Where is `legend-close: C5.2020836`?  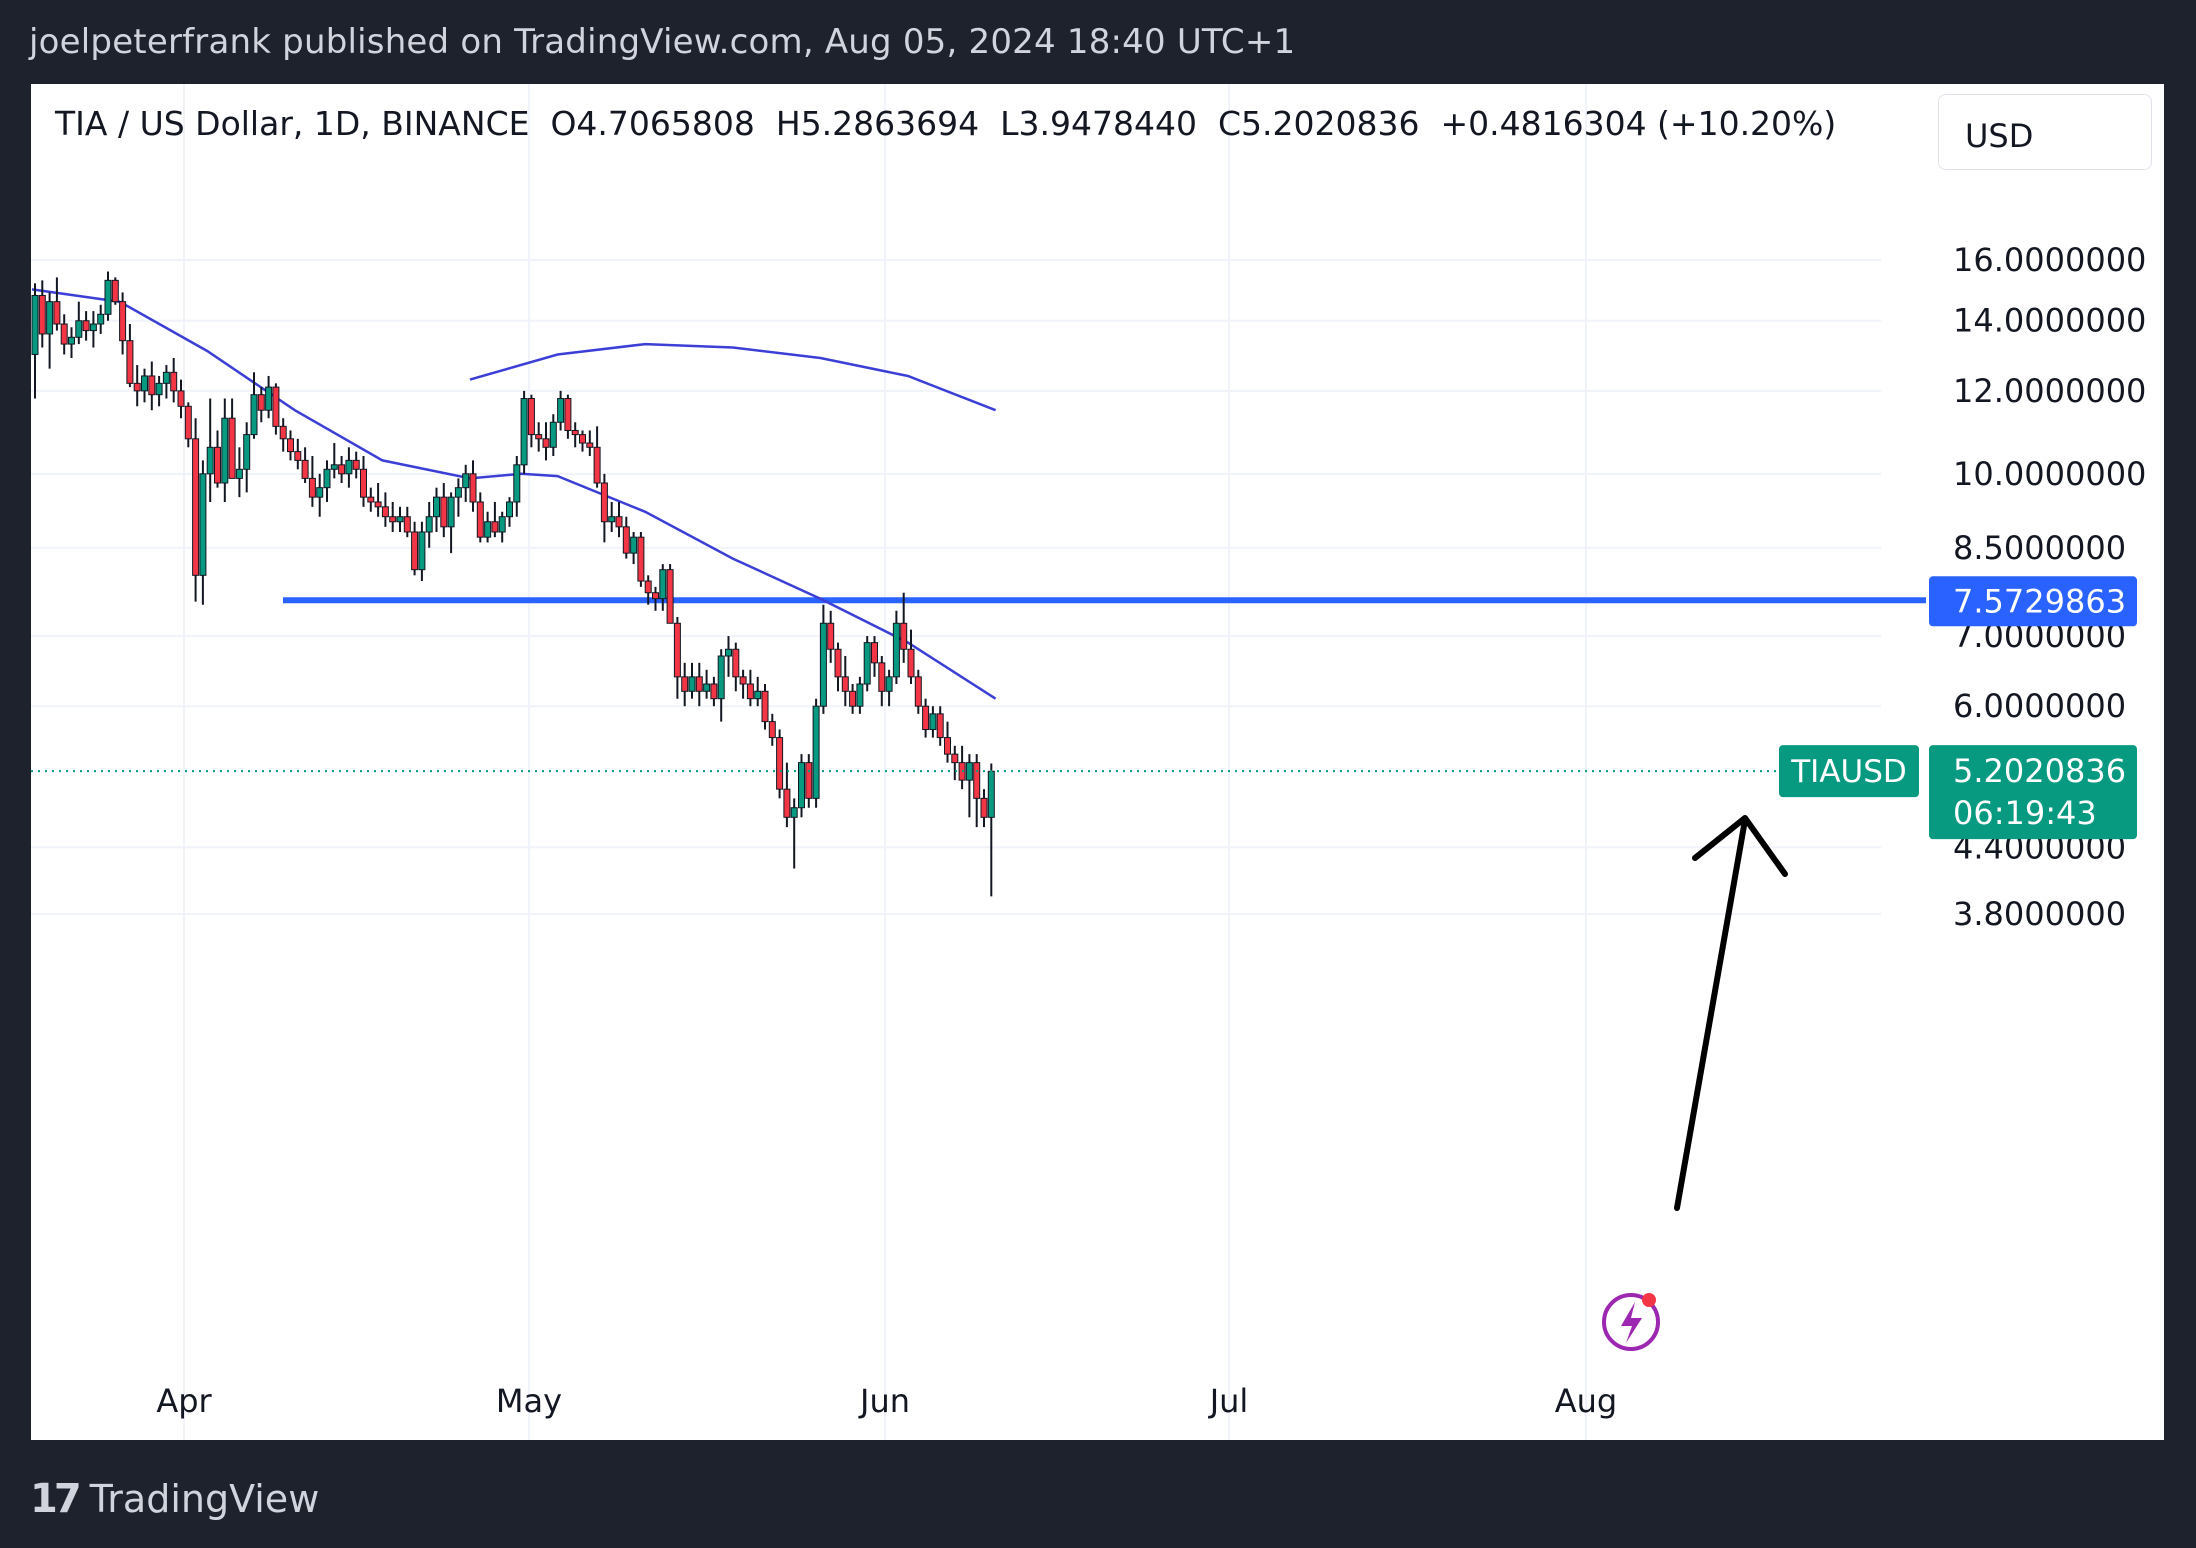 legend-close: C5.2020836 is located at coordinates (1318, 123).